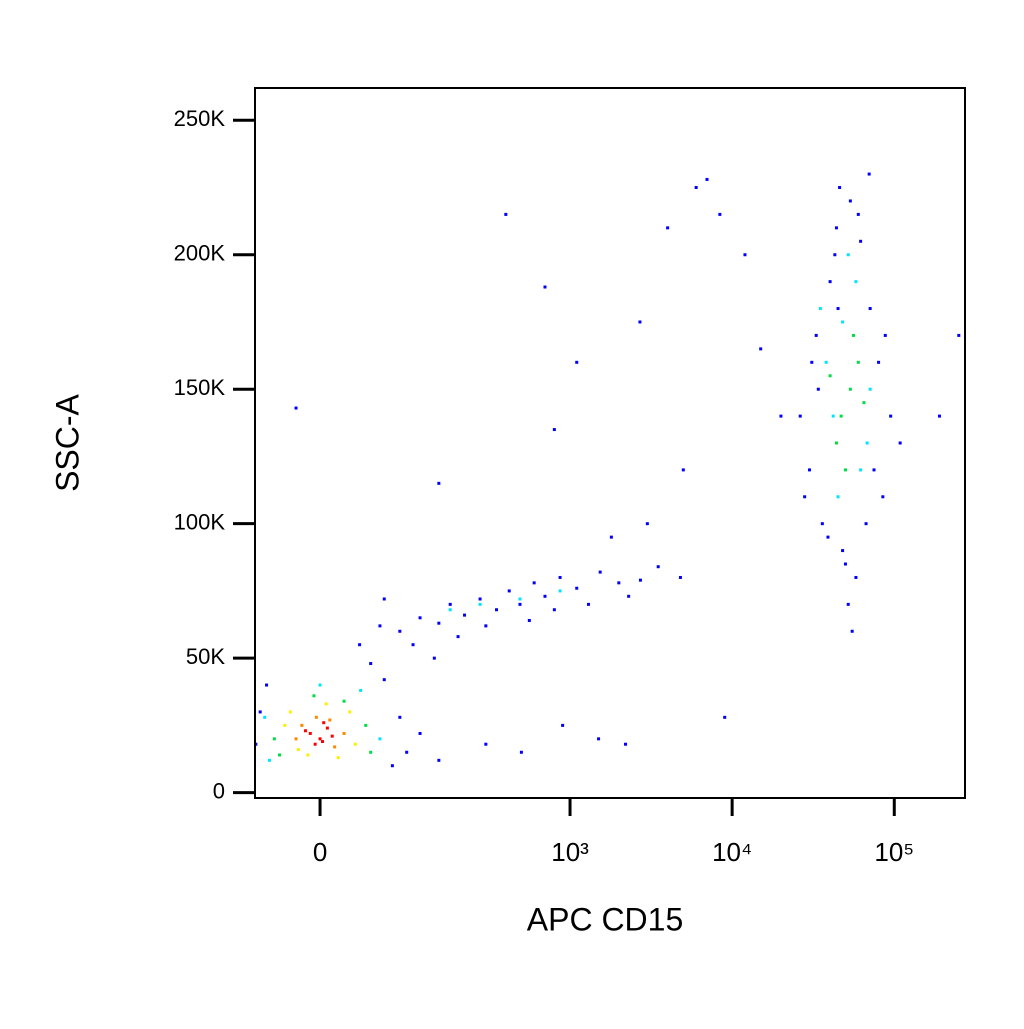 This screenshot has height=1029, width=1024. I want to click on y-tick-label: 200K, so click(200, 253).